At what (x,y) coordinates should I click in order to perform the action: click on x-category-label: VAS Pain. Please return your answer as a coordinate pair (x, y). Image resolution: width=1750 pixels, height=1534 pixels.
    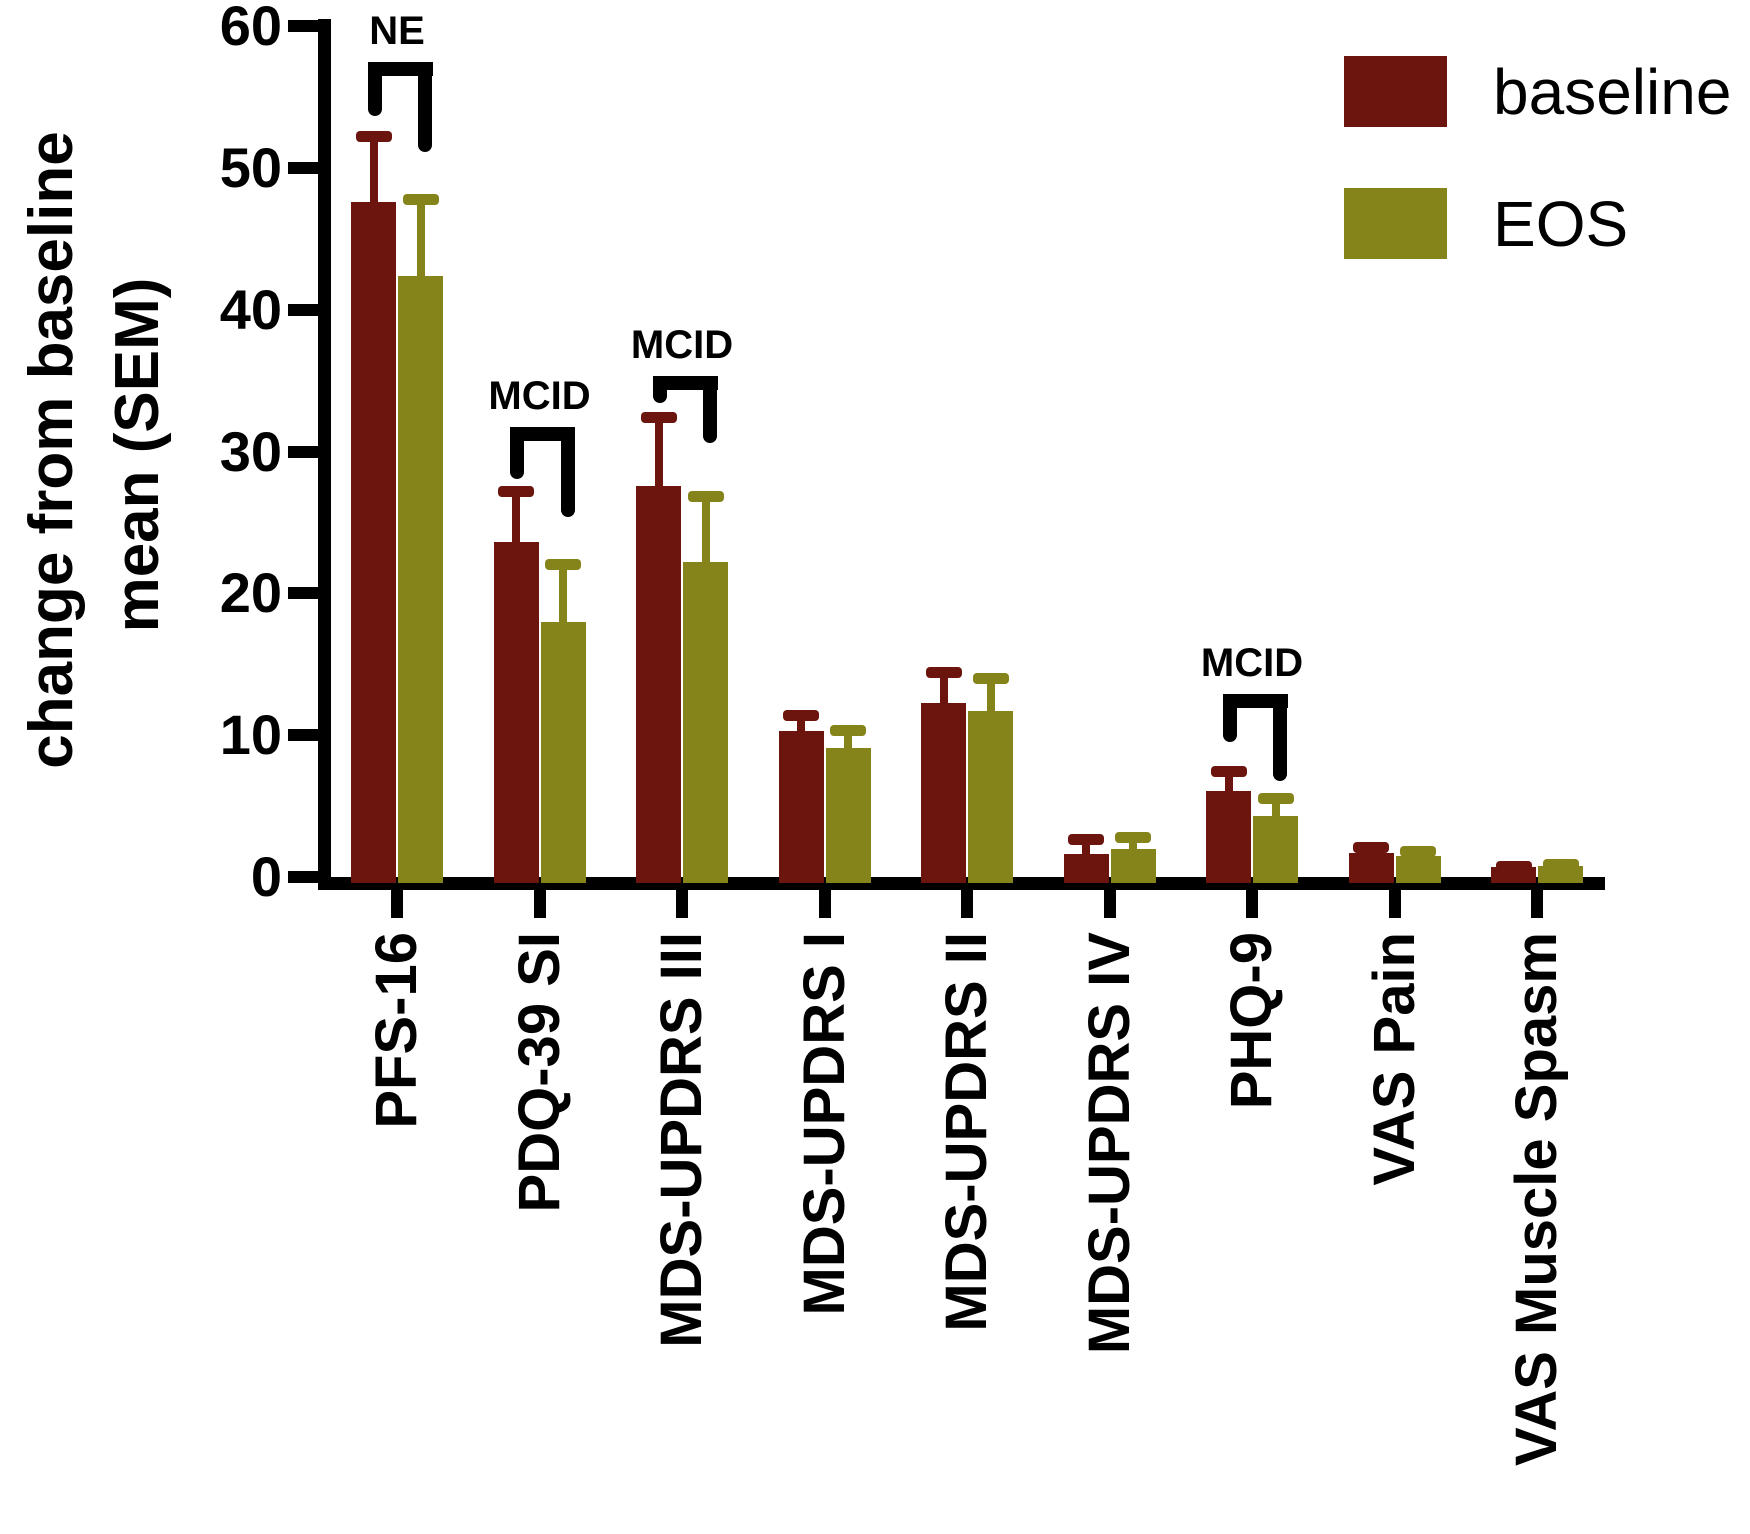
    Looking at the image, I should click on (1394, 1059).